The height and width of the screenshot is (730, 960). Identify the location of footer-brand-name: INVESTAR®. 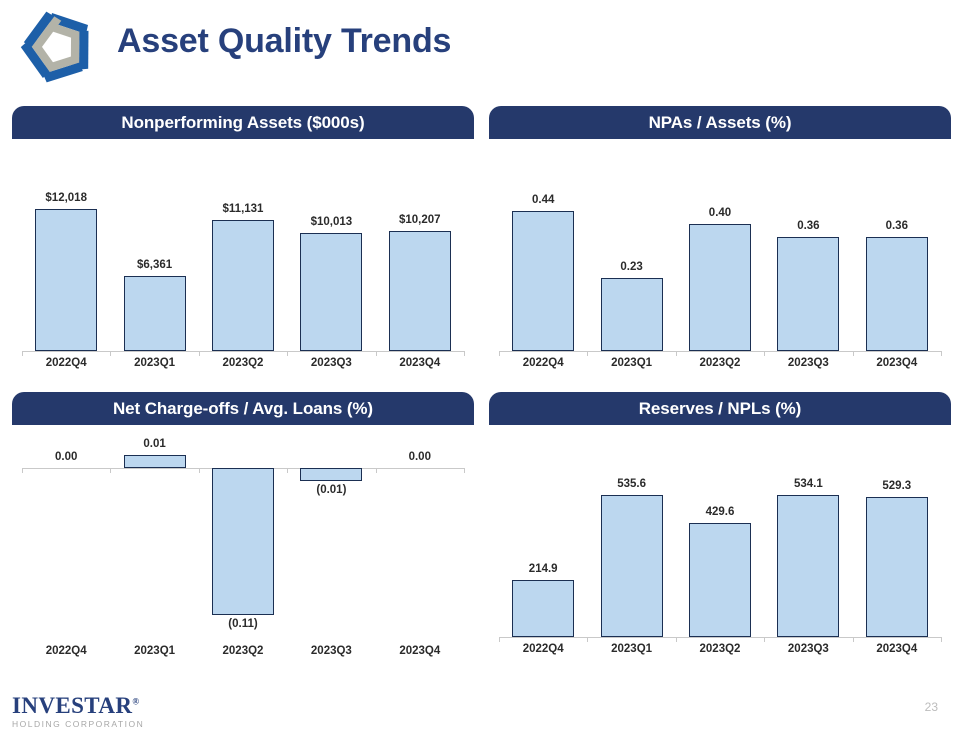
(78, 705).